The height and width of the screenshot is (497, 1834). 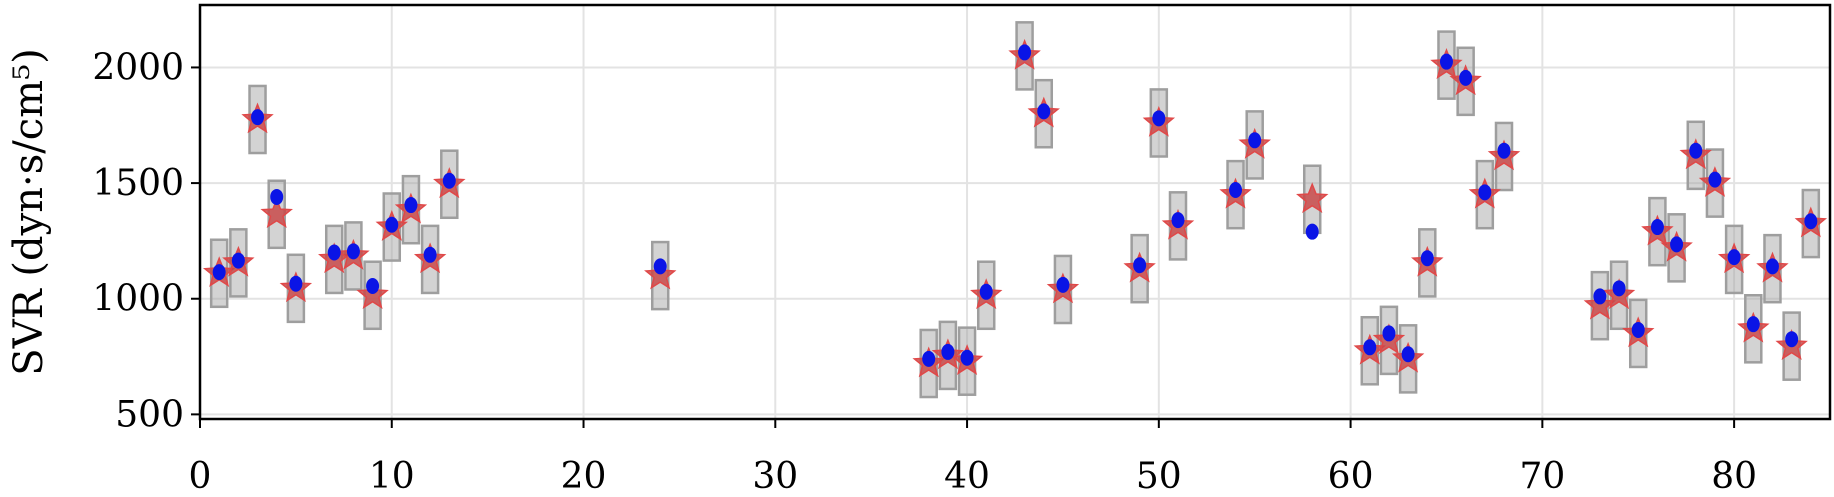 What do you see at coordinates (1159, 476) in the screenshot?
I see `x-tick-label: 50` at bounding box center [1159, 476].